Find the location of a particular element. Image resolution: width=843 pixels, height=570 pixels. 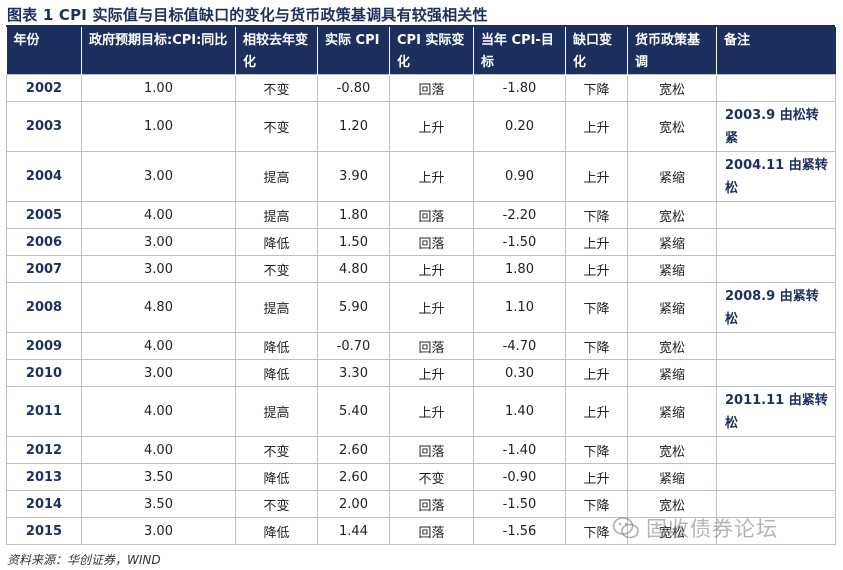

table-row: 2010 3.00 降低 3.30 上升 0.30 上升 紧缩 is located at coordinates (421, 373).